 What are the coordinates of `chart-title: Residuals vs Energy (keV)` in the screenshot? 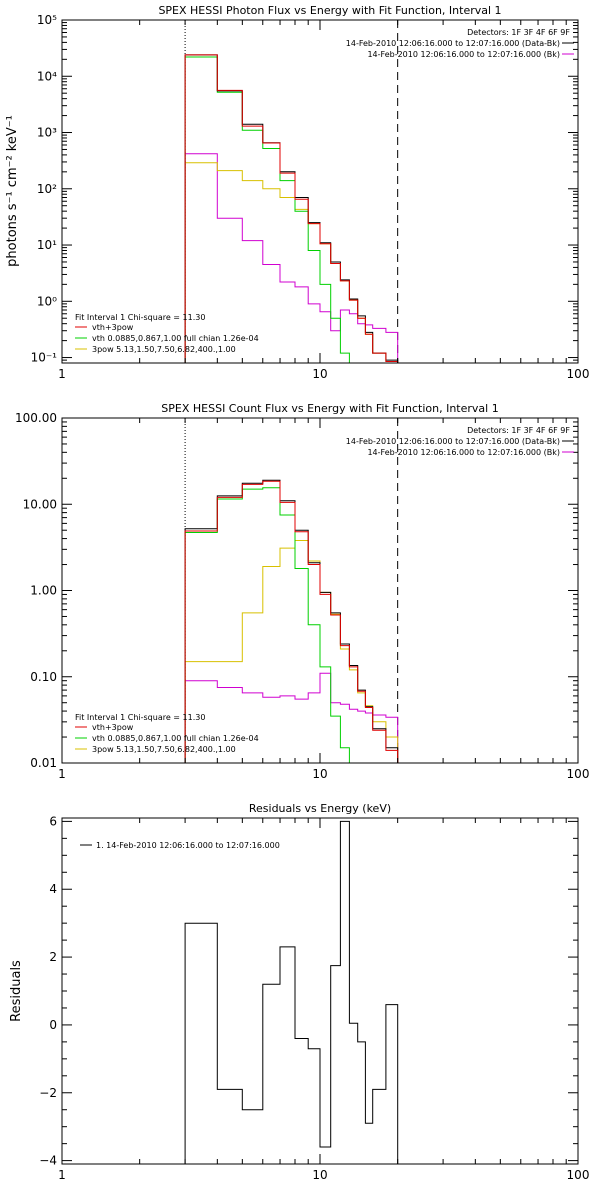 It's located at (320, 808).